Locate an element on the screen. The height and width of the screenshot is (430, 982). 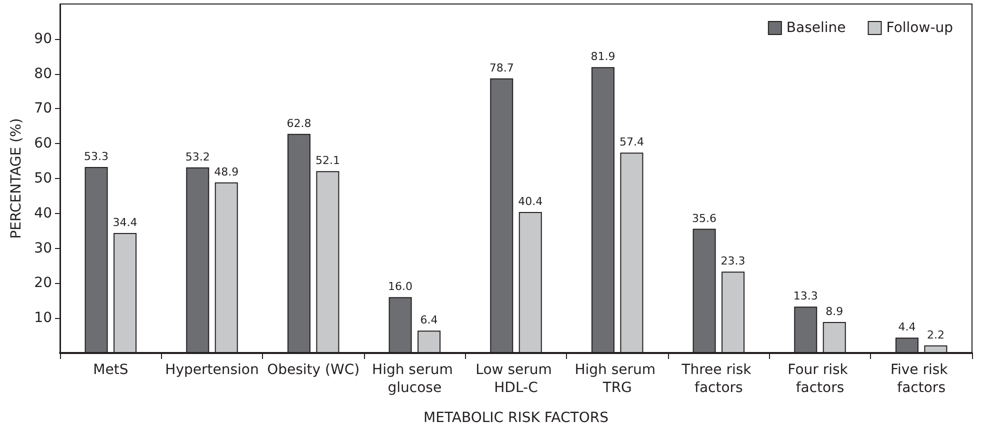
y-axis-title: PERCENTAGE (%) is located at coordinates (16, 178).